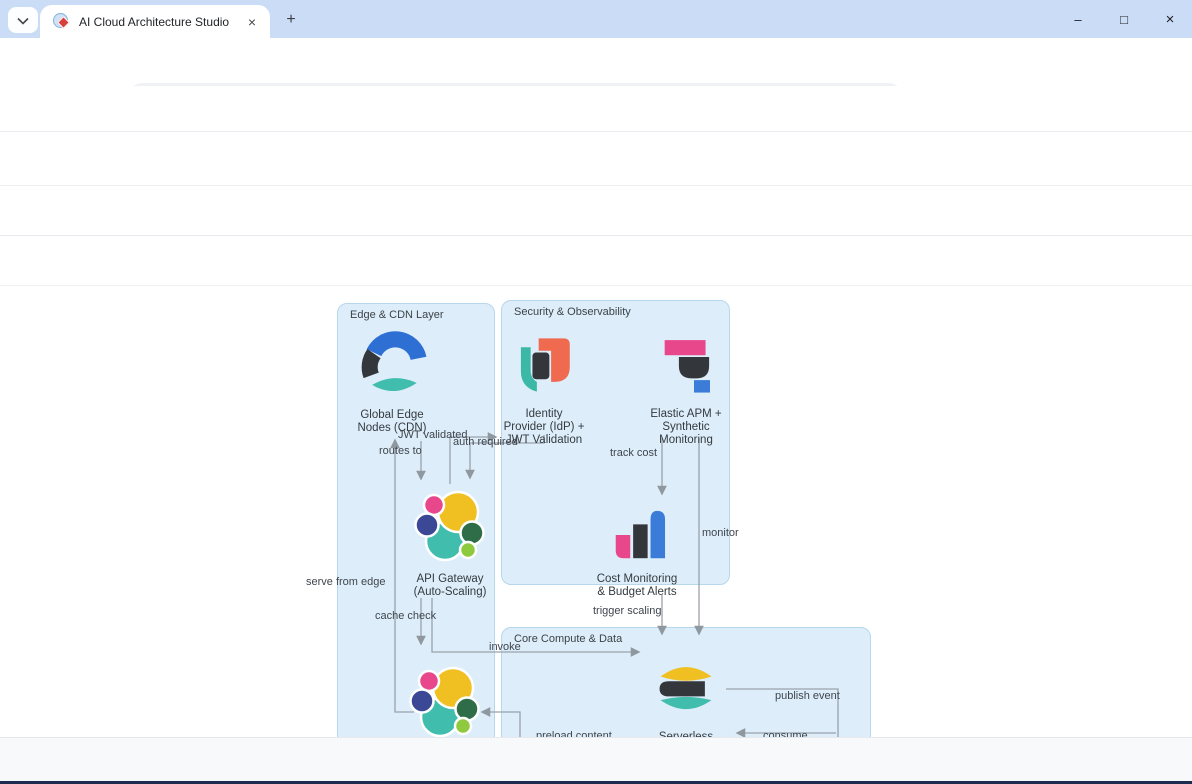  I want to click on node-serverless: Serverless, so click(686, 693).